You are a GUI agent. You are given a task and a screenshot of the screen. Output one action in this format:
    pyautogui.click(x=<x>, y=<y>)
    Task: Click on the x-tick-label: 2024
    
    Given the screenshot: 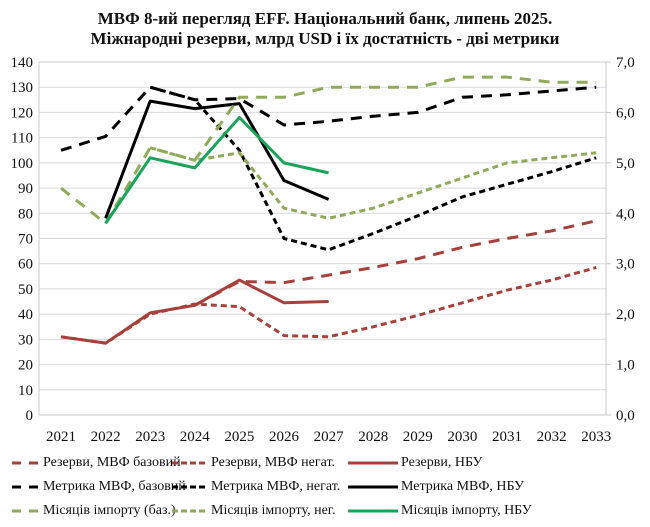 What is the action you would take?
    pyautogui.click(x=195, y=437)
    